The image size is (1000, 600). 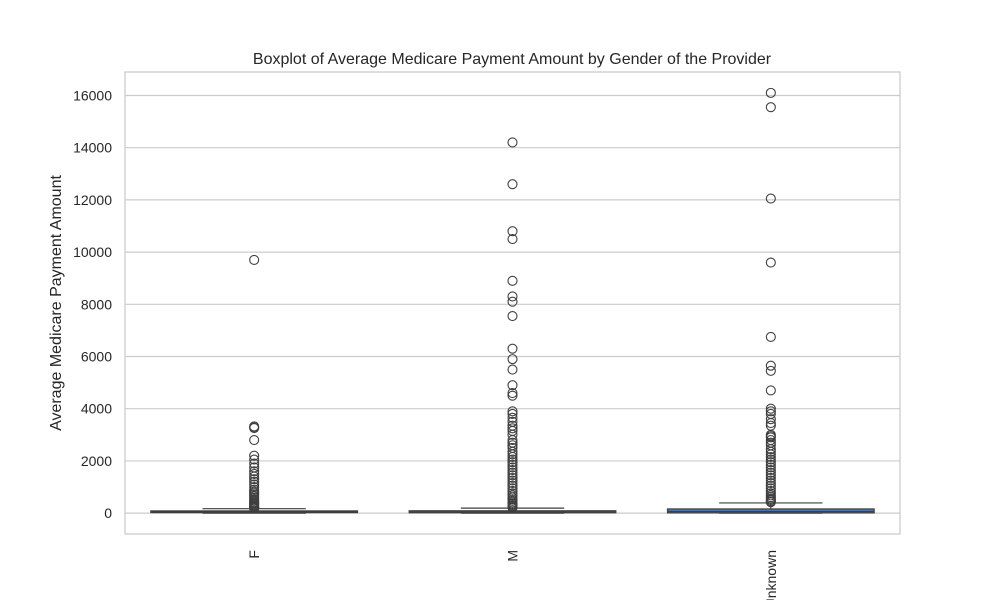 What do you see at coordinates (512, 575) in the screenshot?
I see `x-tick-labels: F M Unknown` at bounding box center [512, 575].